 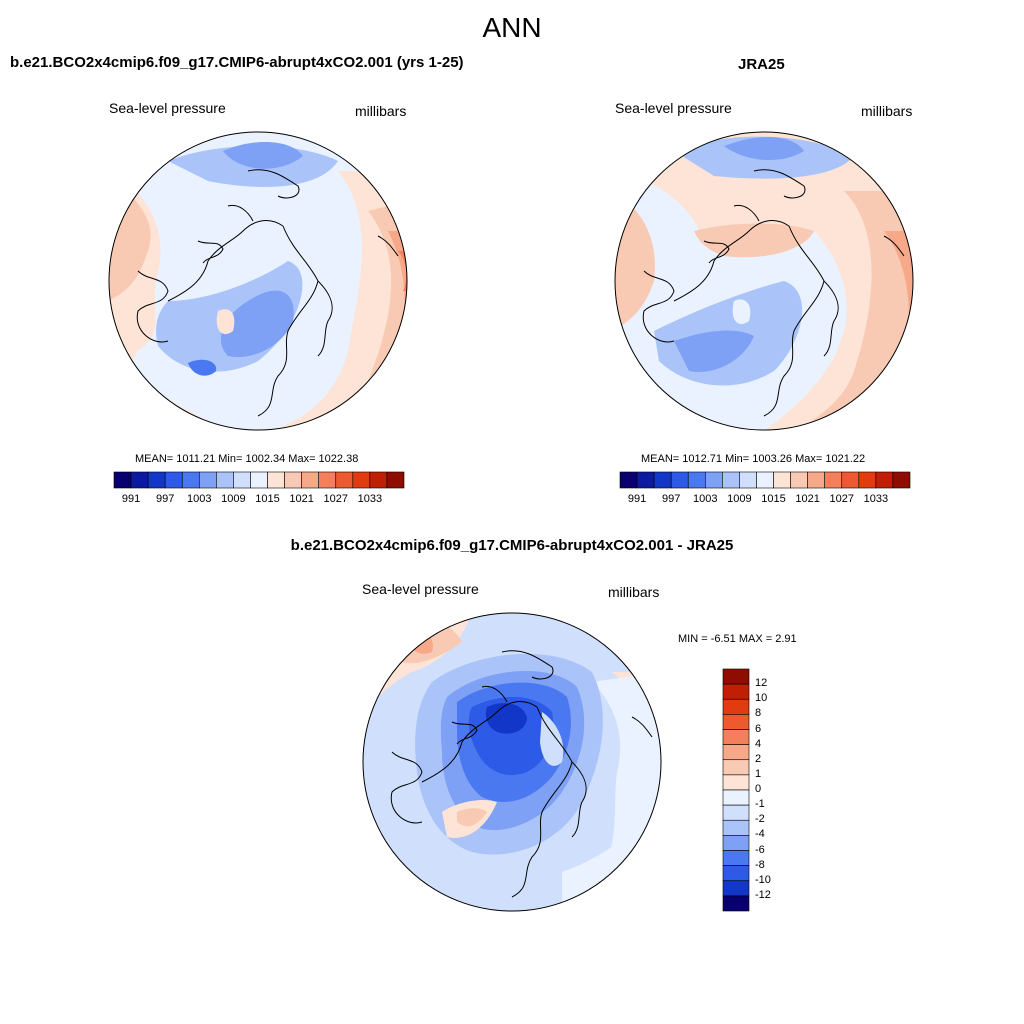 What do you see at coordinates (763, 879) in the screenshot?
I see `diff-colorbar-tick-label: -10` at bounding box center [763, 879].